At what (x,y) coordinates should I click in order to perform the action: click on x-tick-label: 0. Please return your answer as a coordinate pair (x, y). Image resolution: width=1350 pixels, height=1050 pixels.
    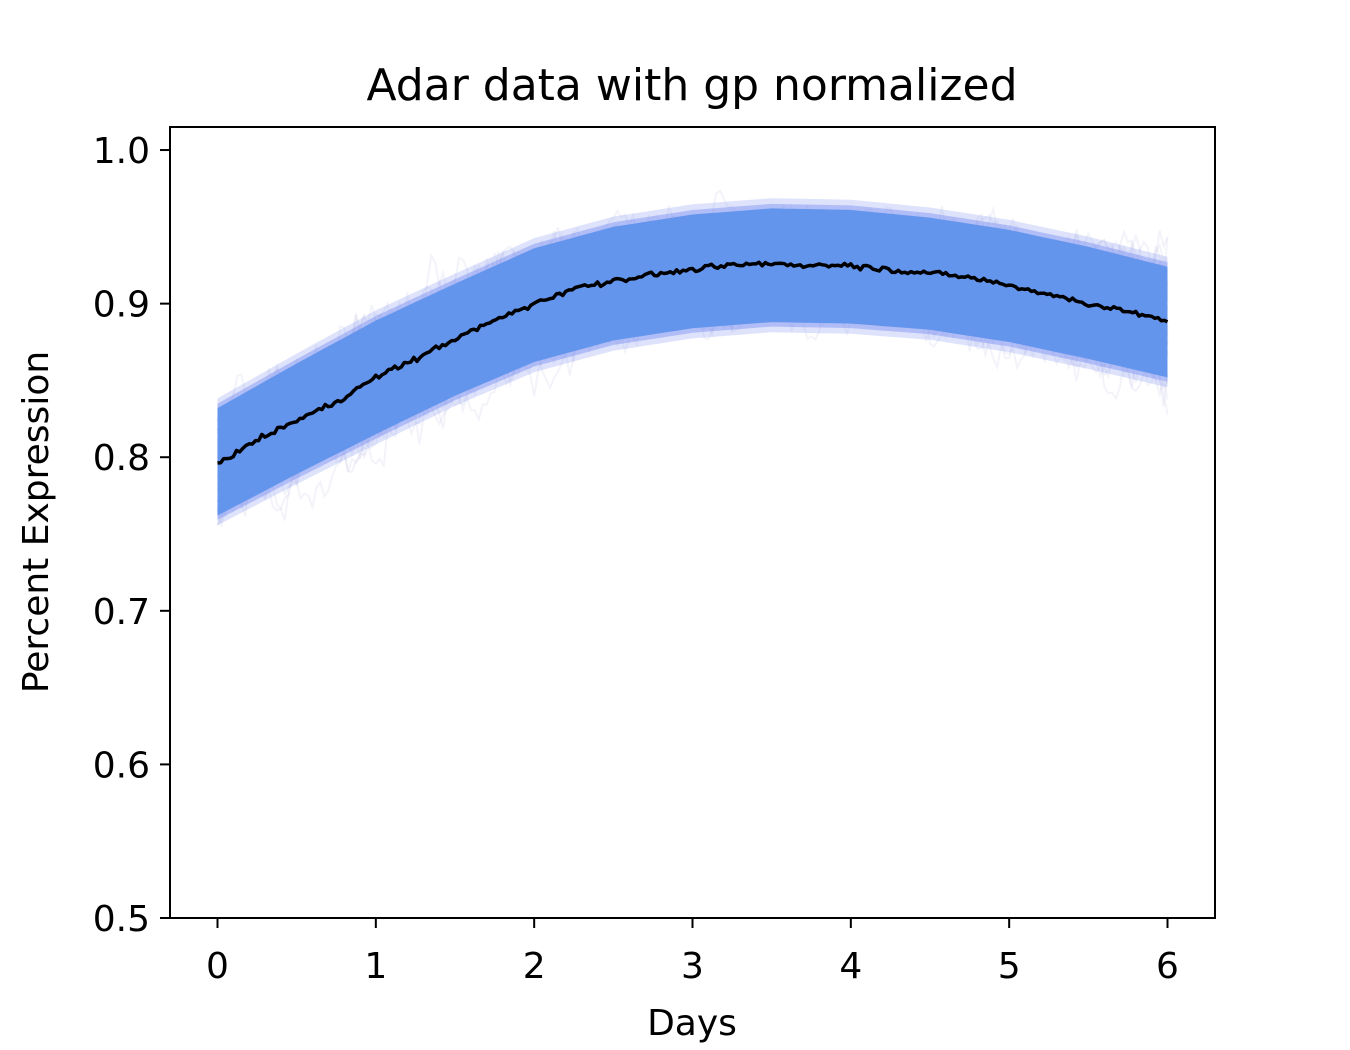
    Looking at the image, I should click on (217, 966).